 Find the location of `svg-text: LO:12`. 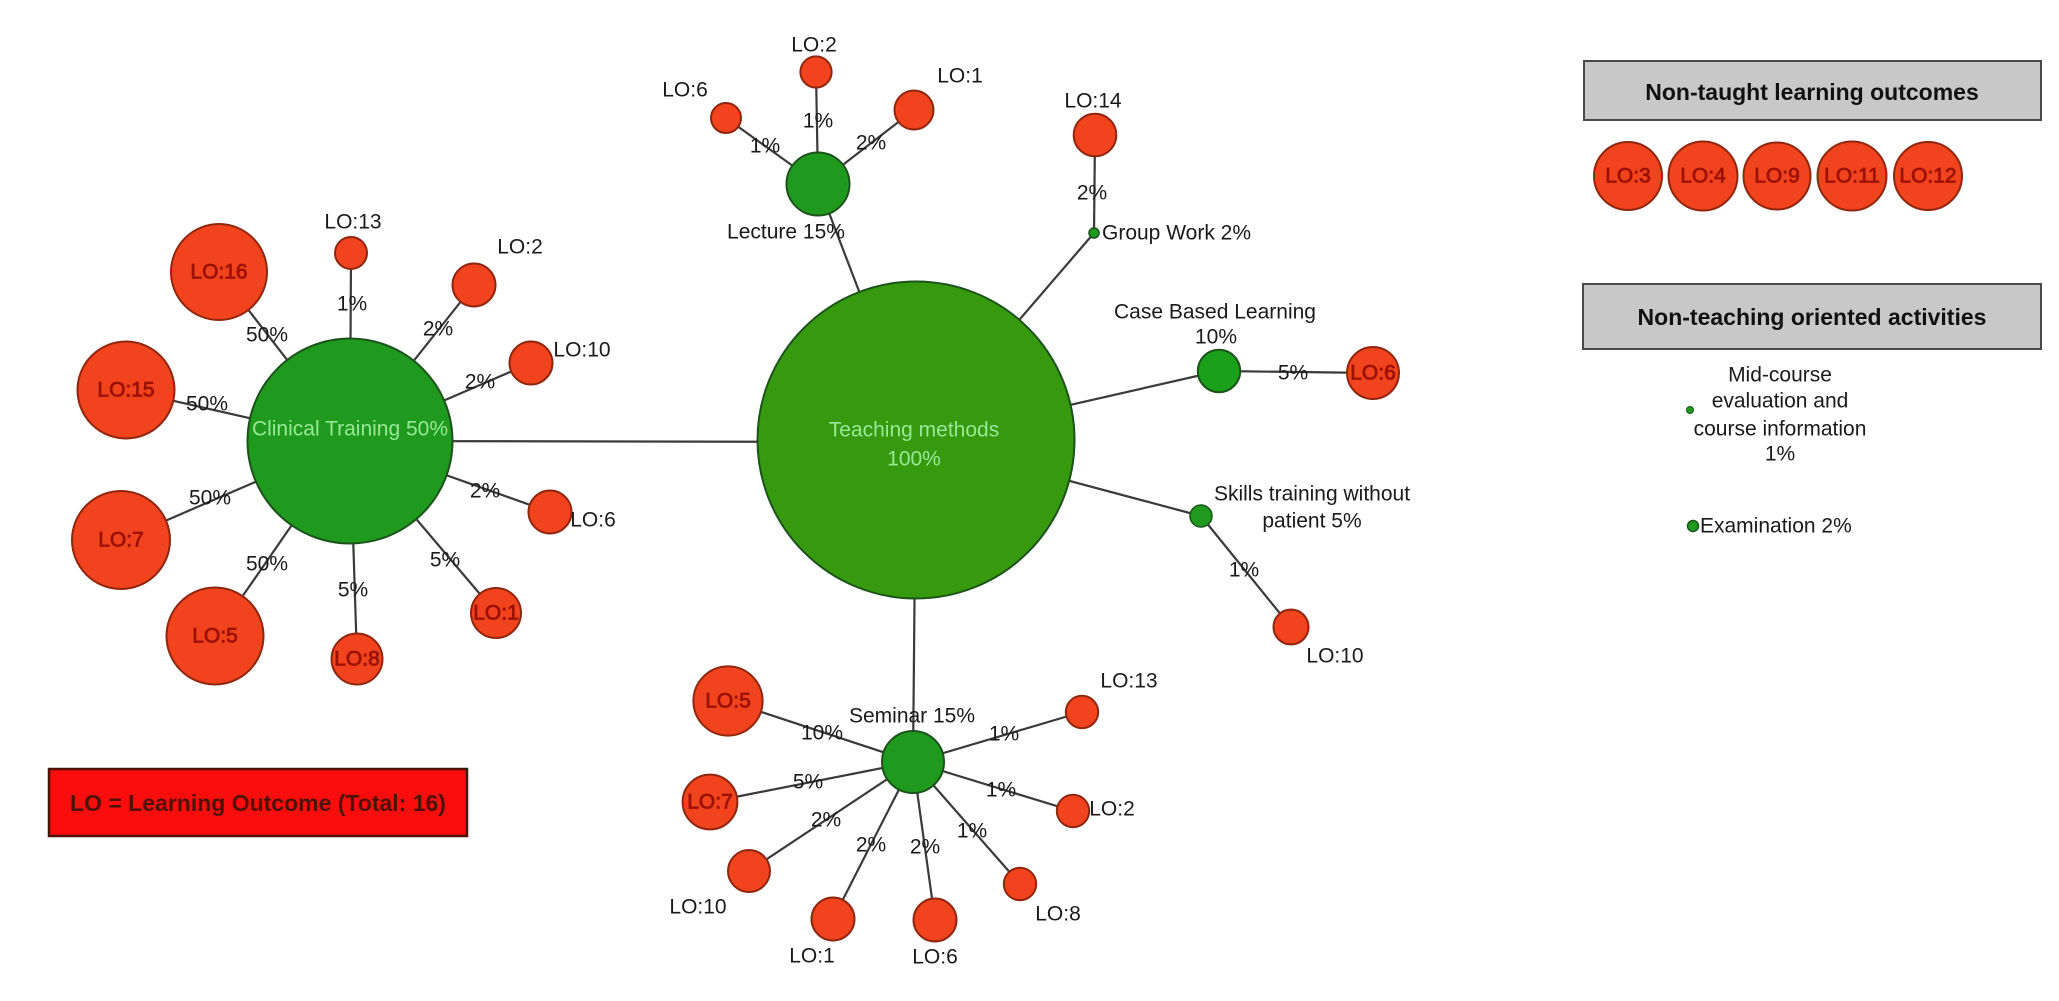

svg-text: LO:12 is located at coordinates (1927, 176).